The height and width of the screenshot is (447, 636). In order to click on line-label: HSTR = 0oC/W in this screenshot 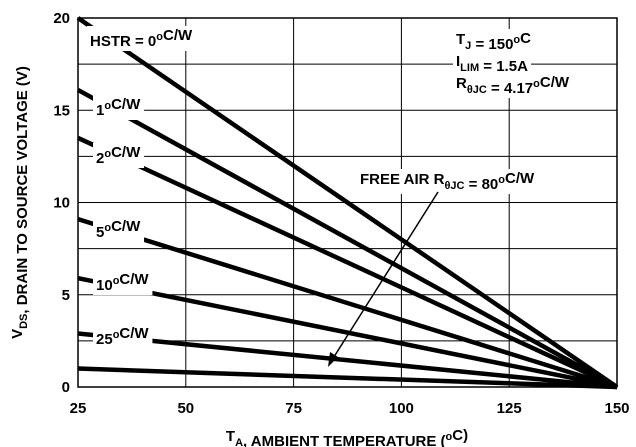, I will do `click(141, 38)`.